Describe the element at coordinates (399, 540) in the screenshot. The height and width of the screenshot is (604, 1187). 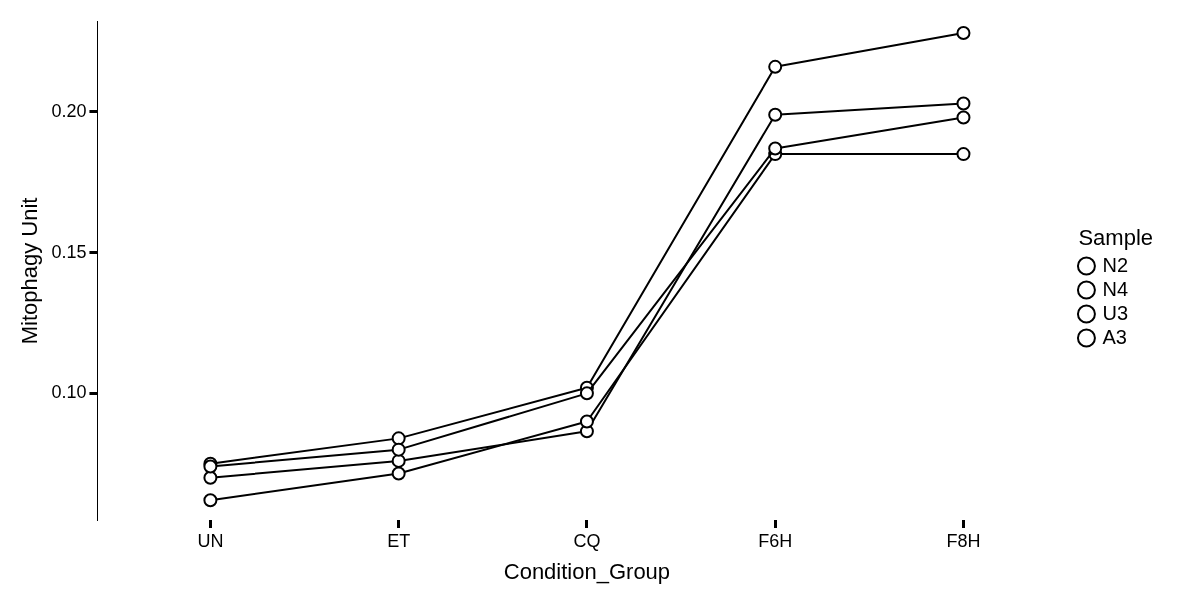
I see `x-tick-label: ET` at that location.